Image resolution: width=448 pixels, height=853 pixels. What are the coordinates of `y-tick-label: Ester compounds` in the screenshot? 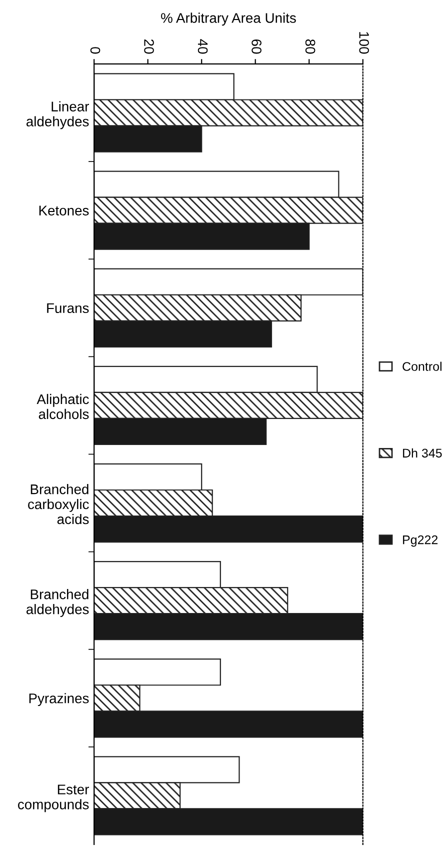 It's located at (53, 798).